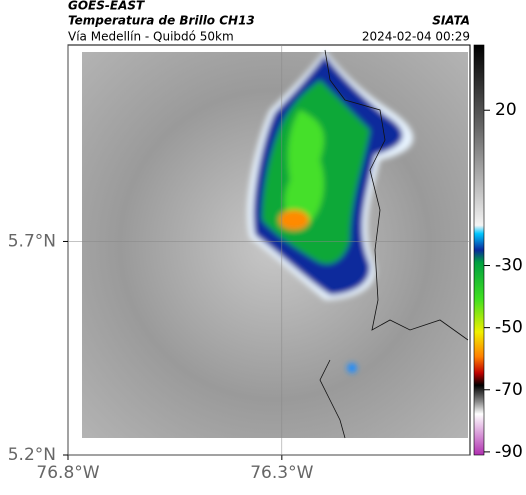 This screenshot has height=495, width=526. What do you see at coordinates (479, 250) in the screenshot?
I see `colorbar` at bounding box center [479, 250].